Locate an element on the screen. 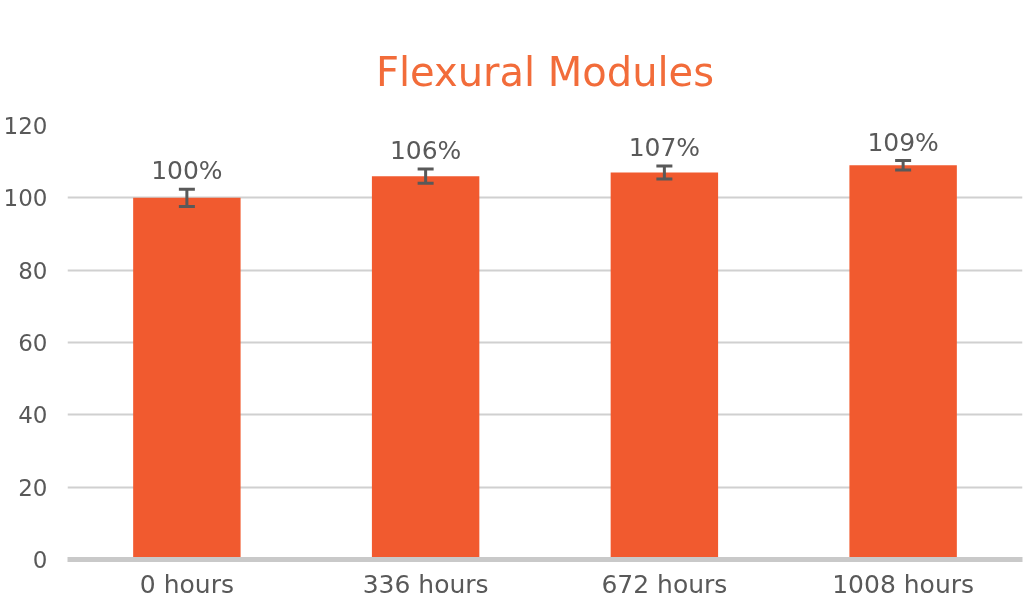  y-tick-label: 40 is located at coordinates (33, 415).